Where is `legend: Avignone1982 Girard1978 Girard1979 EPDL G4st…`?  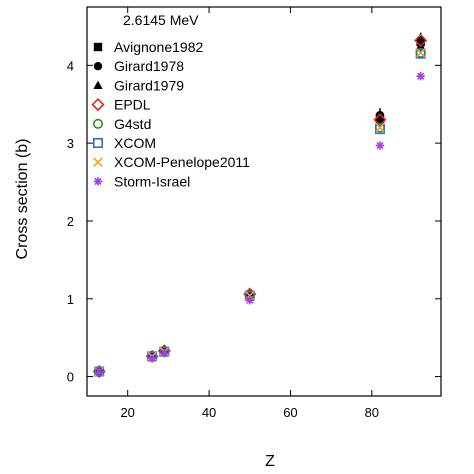
legend: Avignone1982 Girard1978 Girard1979 EPDL G4st… is located at coordinates (170, 114).